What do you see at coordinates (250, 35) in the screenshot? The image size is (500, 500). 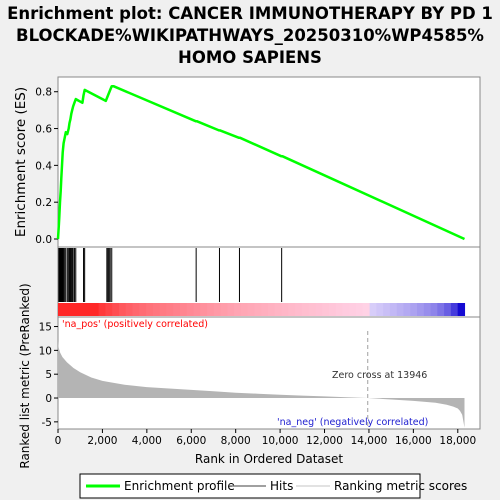 I see `chart-title-line-2: BLOCKADE%WIKIPATHWAYS_20250310%WP4585%` at bounding box center [250, 35].